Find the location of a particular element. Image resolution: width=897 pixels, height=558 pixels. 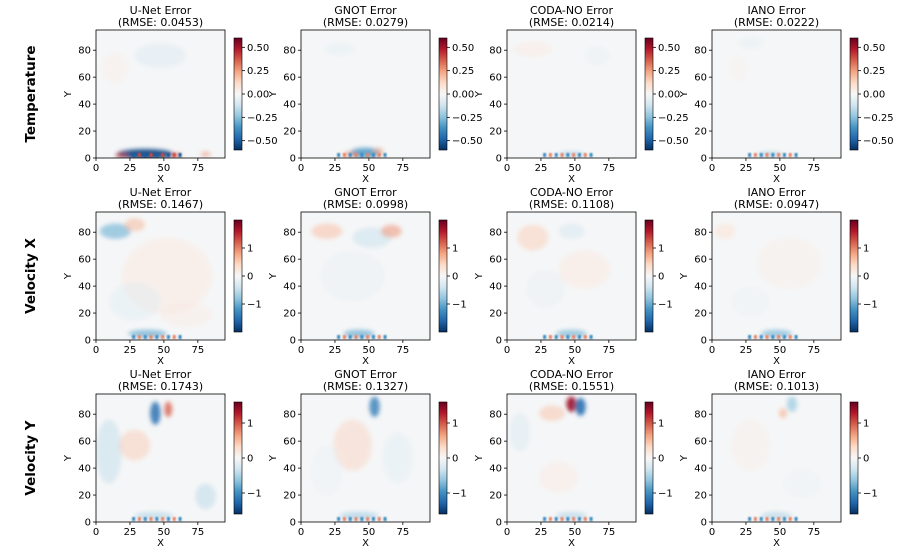

panel-title: U-Net Error is located at coordinates (161, 10).